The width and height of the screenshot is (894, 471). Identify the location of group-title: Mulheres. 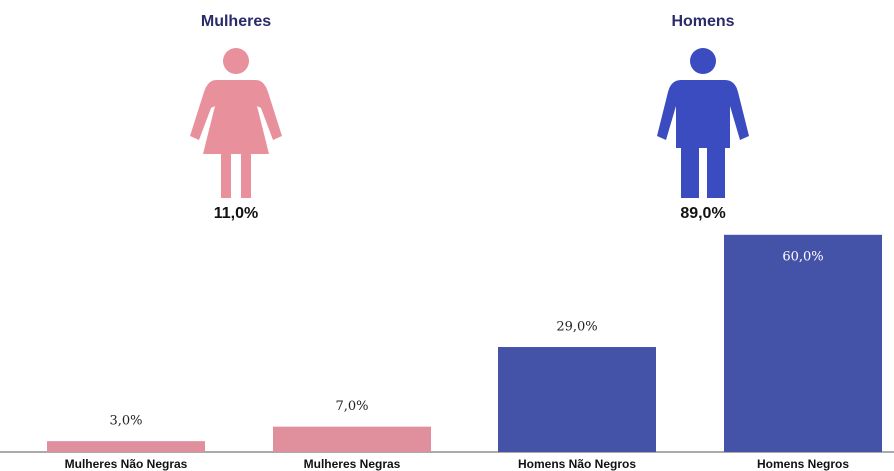
(236, 21).